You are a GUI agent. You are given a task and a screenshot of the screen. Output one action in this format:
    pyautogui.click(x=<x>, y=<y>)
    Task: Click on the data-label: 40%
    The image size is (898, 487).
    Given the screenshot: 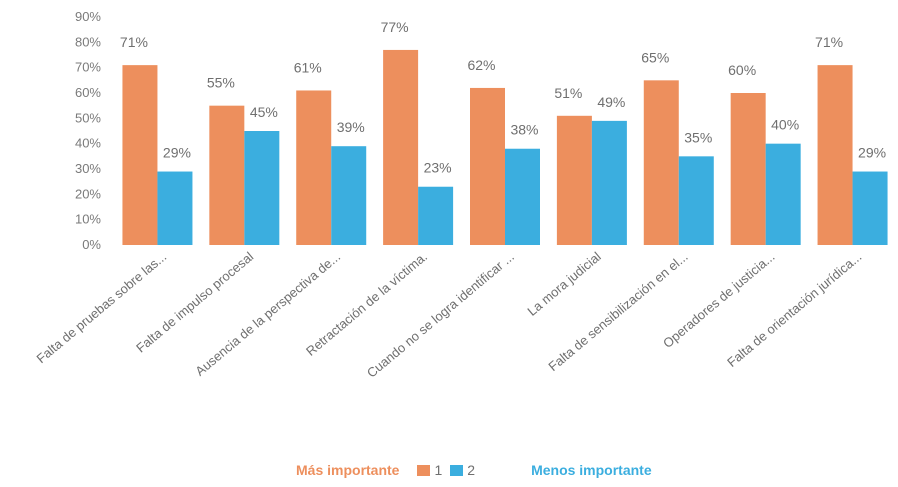 What is the action you would take?
    pyautogui.click(x=785, y=125)
    